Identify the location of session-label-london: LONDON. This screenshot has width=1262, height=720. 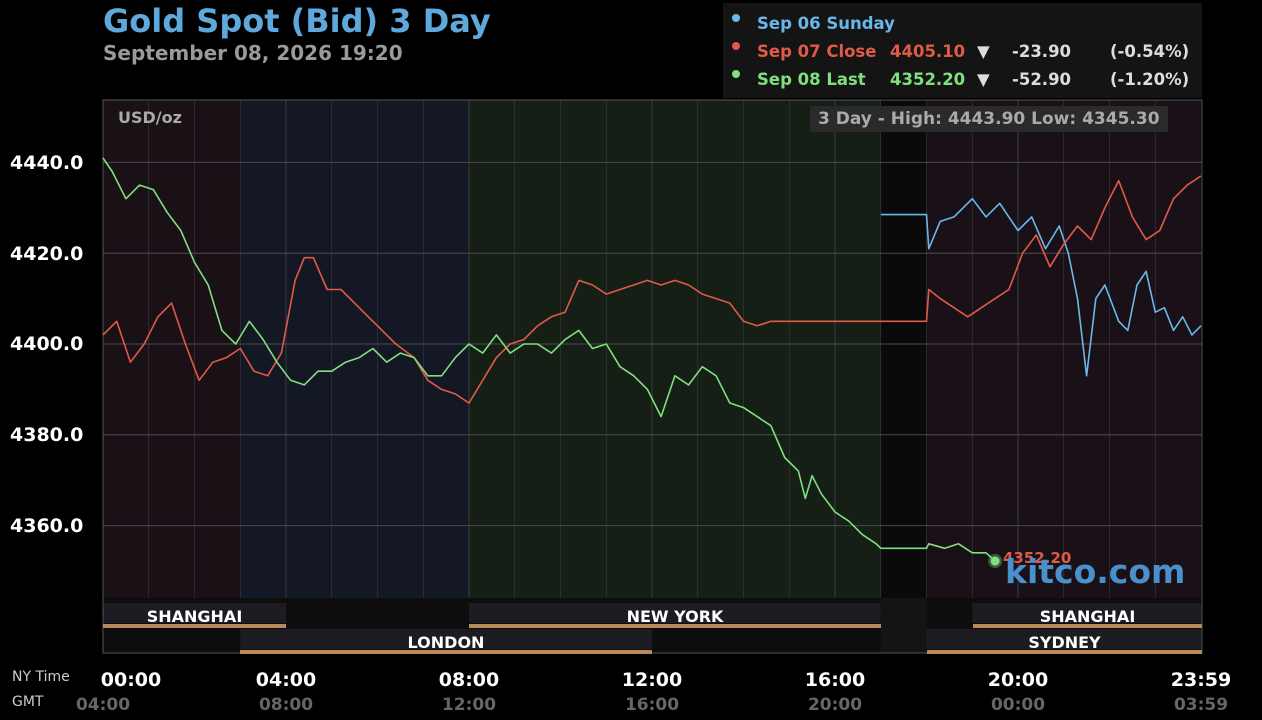
(446, 642).